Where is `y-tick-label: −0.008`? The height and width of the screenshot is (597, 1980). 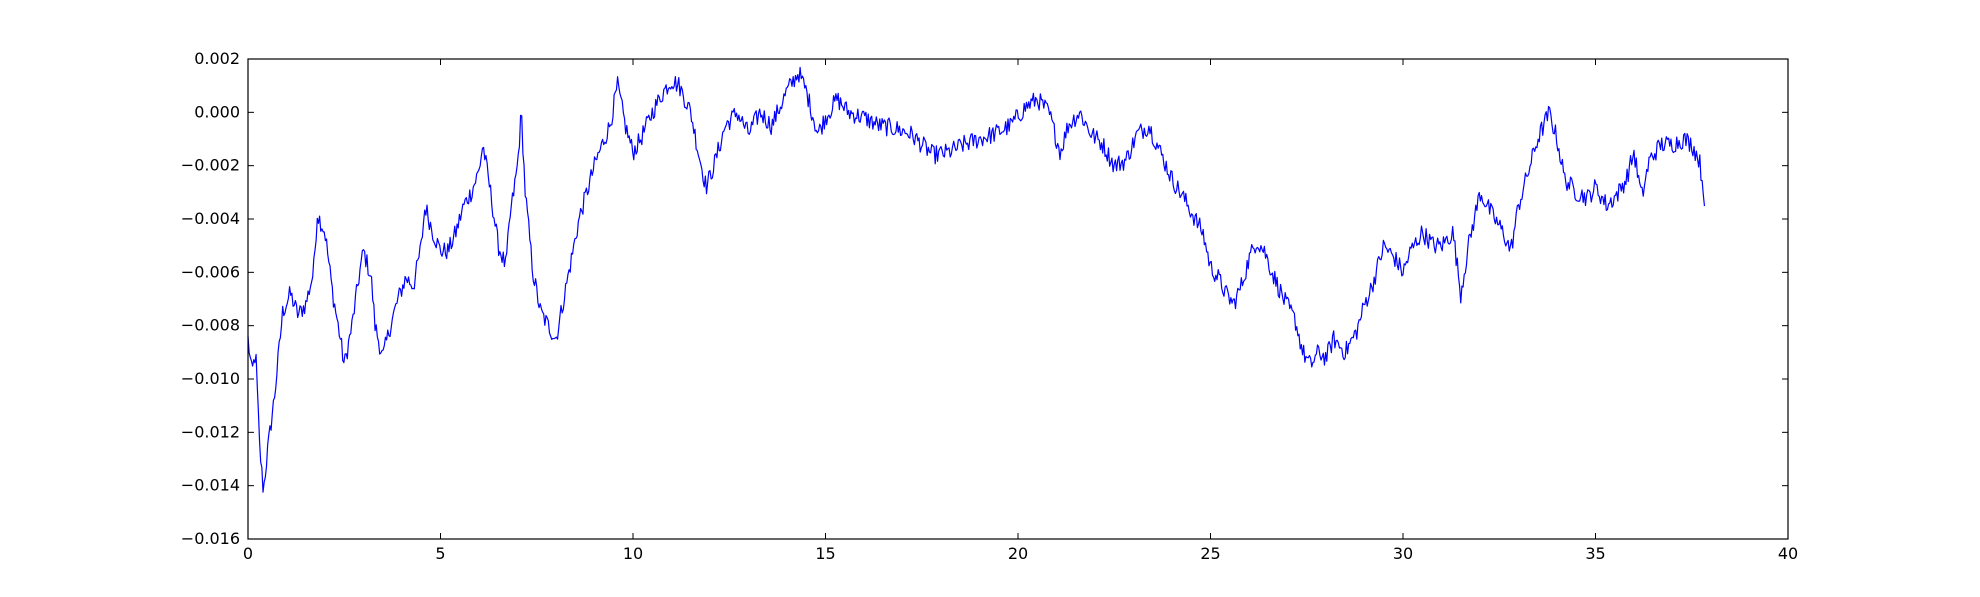
y-tick-label: −0.008 is located at coordinates (210, 325).